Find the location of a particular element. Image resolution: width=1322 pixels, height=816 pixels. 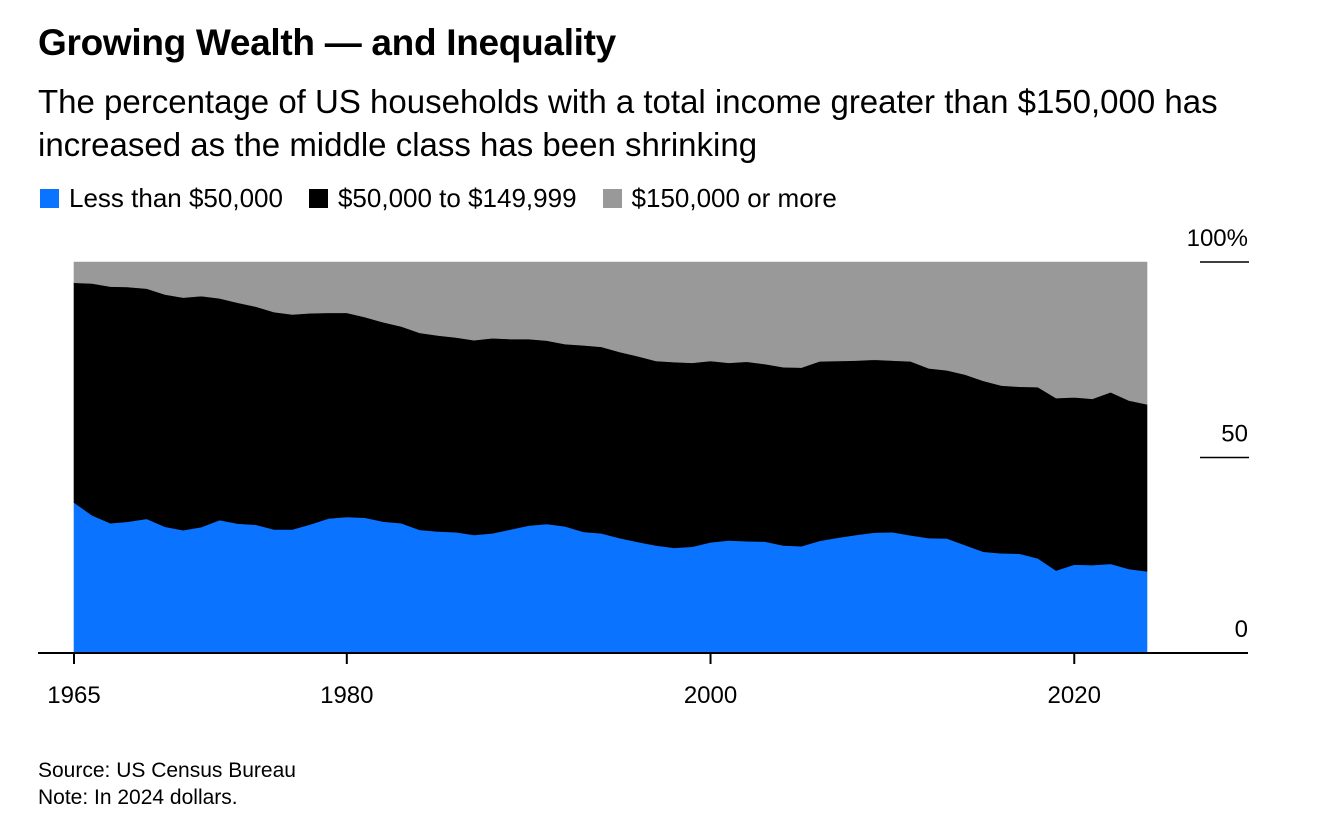

source-note: Source: US Census Bureau is located at coordinates (167, 770).